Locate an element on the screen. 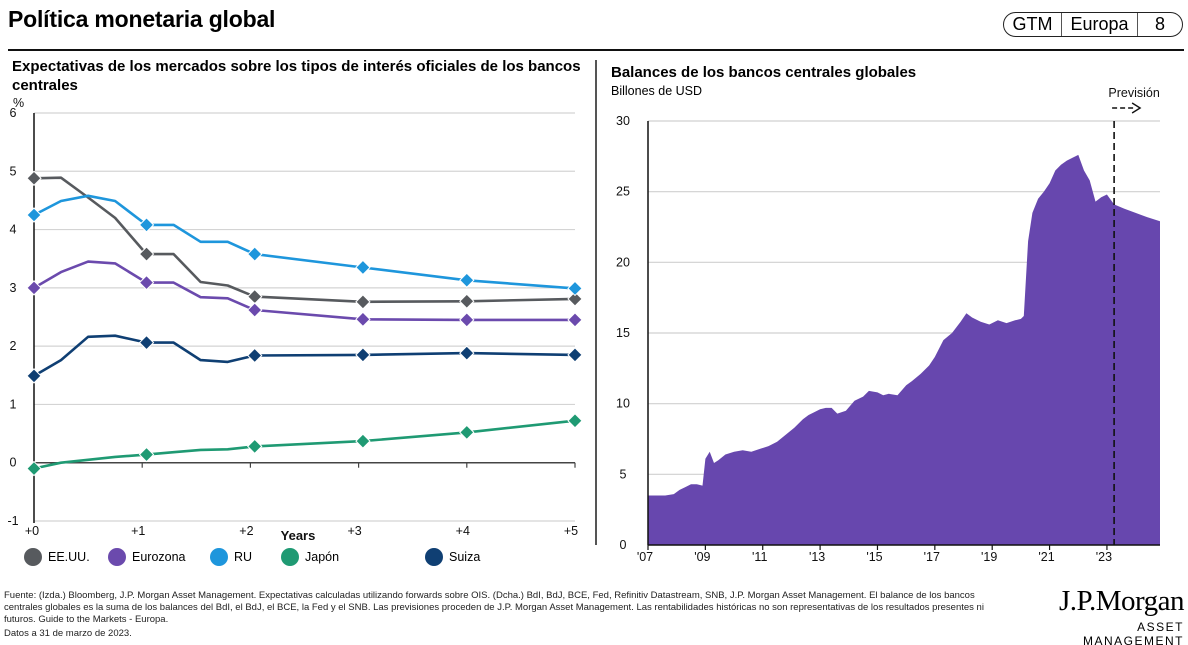 The image size is (1188, 645). arrow-head is located at coordinates (1136, 108).